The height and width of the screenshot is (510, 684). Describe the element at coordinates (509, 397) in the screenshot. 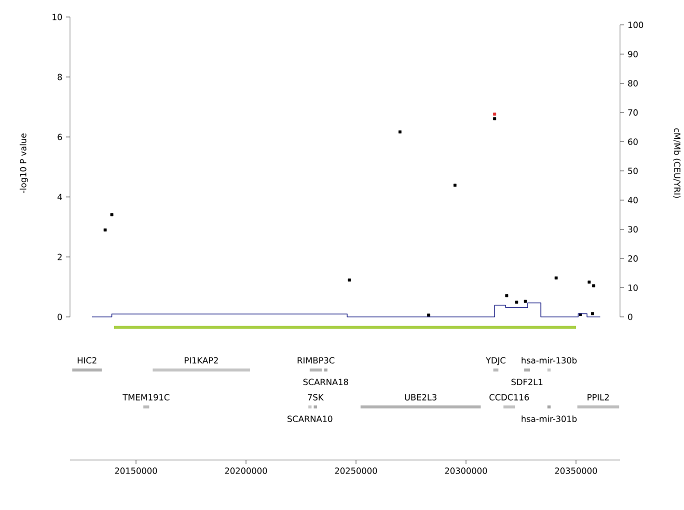

I see `series-label: CCDC116` at that location.